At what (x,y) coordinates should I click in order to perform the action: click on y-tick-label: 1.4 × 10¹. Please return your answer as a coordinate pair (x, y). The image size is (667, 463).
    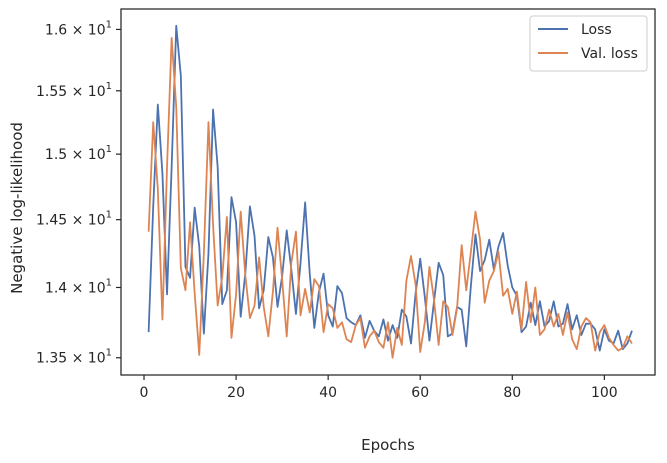
    Looking at the image, I should click on (78, 286).